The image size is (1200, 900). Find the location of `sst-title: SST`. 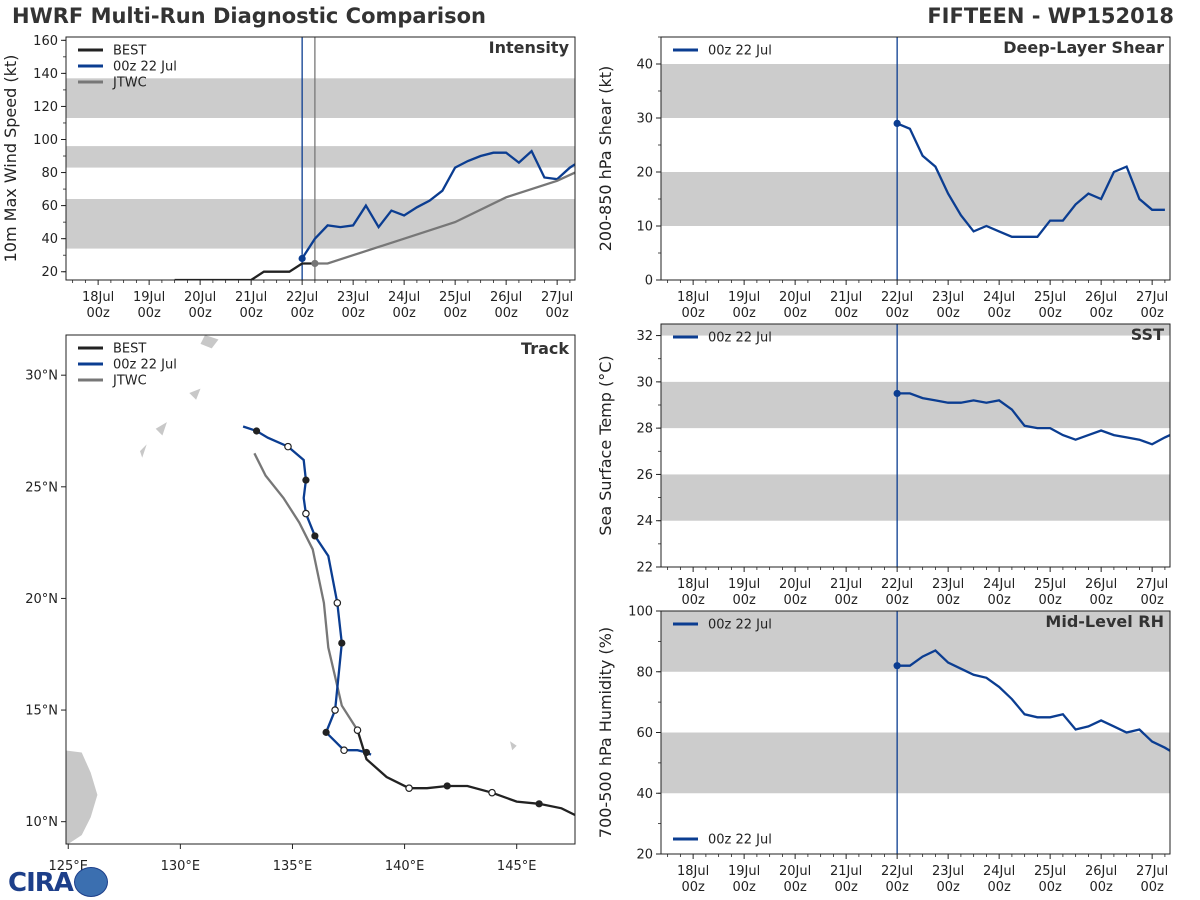

sst-title: SST is located at coordinates (1147, 334).